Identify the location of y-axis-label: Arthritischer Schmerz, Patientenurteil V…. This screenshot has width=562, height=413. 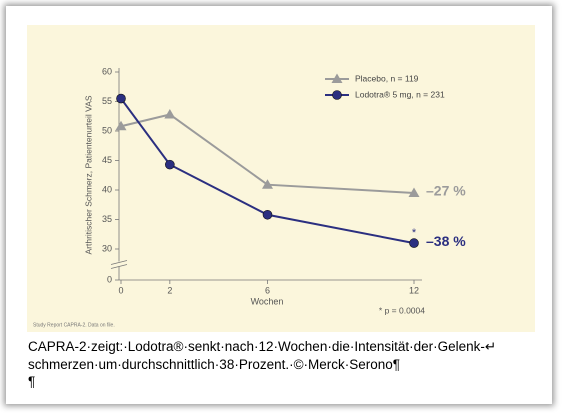
(88, 174).